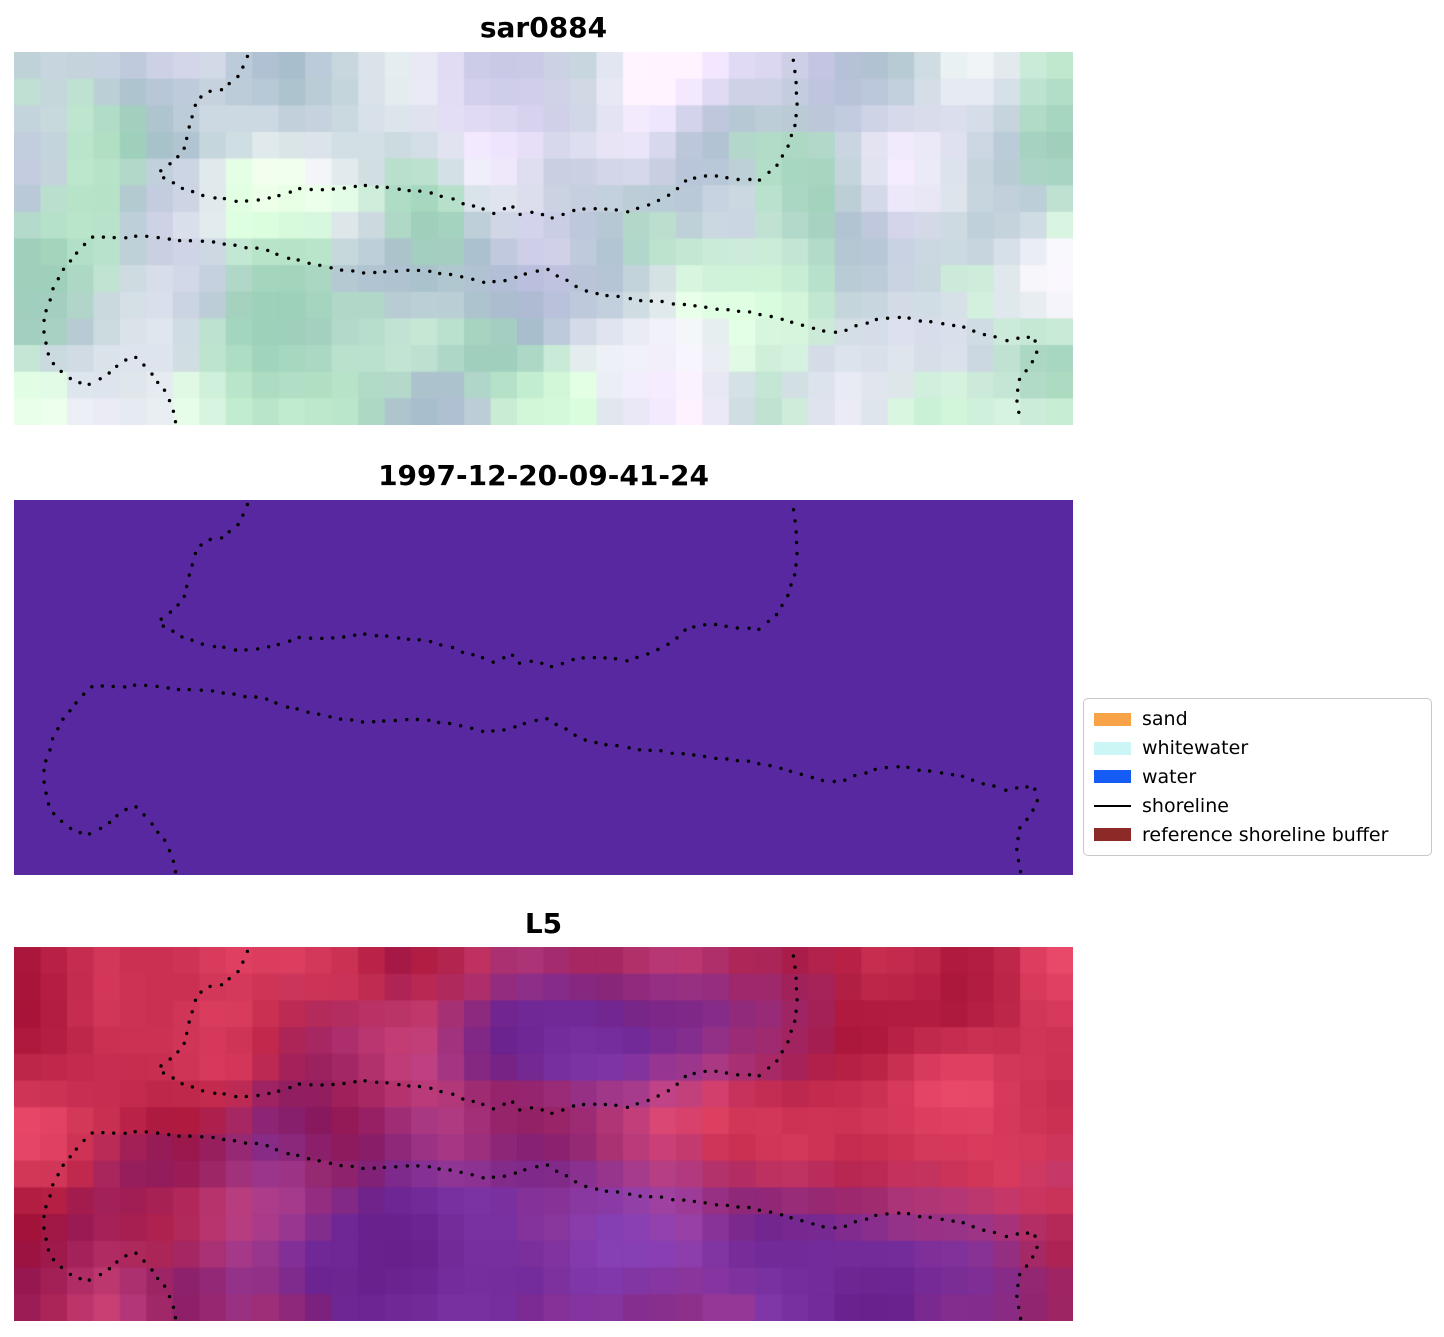  Describe the element at coordinates (1257, 719) in the screenshot. I see `legend-item-sand: sand` at that location.